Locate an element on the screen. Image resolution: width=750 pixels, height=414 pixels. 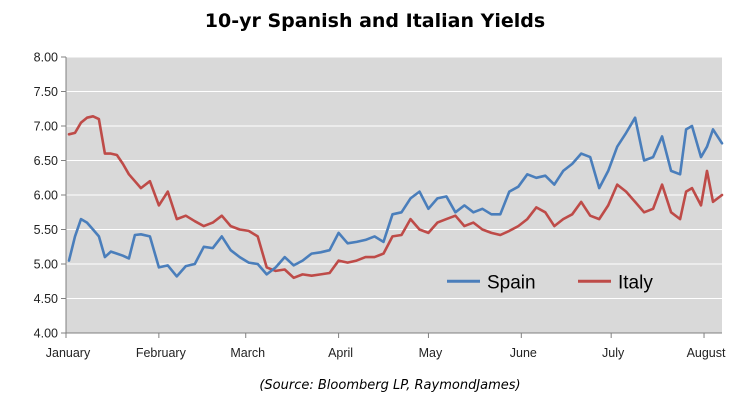
x-tick-label: August is located at coordinates (706, 353).